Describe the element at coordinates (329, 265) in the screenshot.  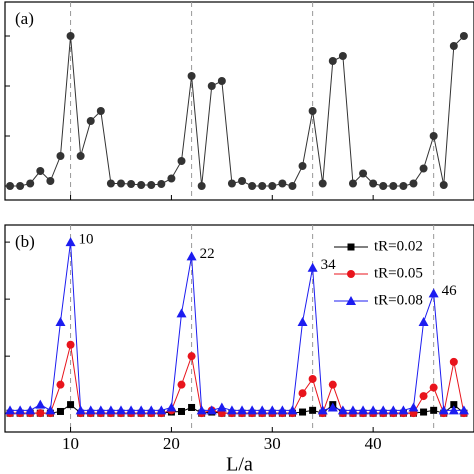
I see `annotation: 34` at that location.